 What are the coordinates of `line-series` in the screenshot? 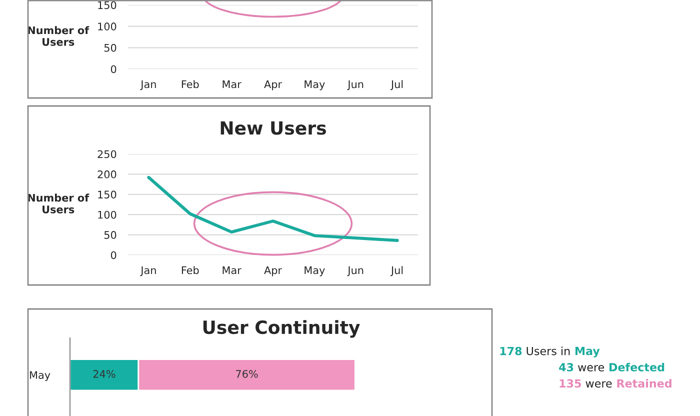 It's located at (273, 209).